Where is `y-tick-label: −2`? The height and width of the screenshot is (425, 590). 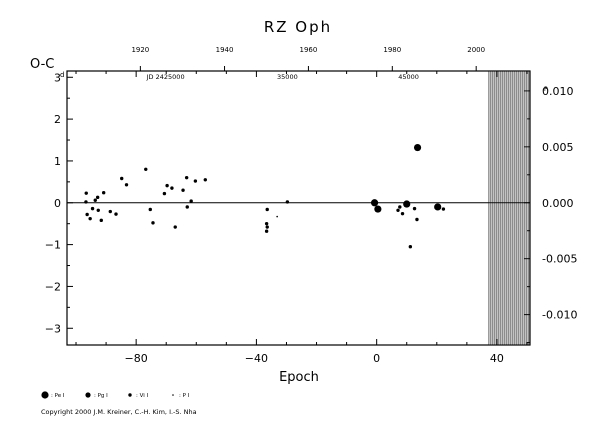 y-tick-label: −2 is located at coordinates (53, 286).